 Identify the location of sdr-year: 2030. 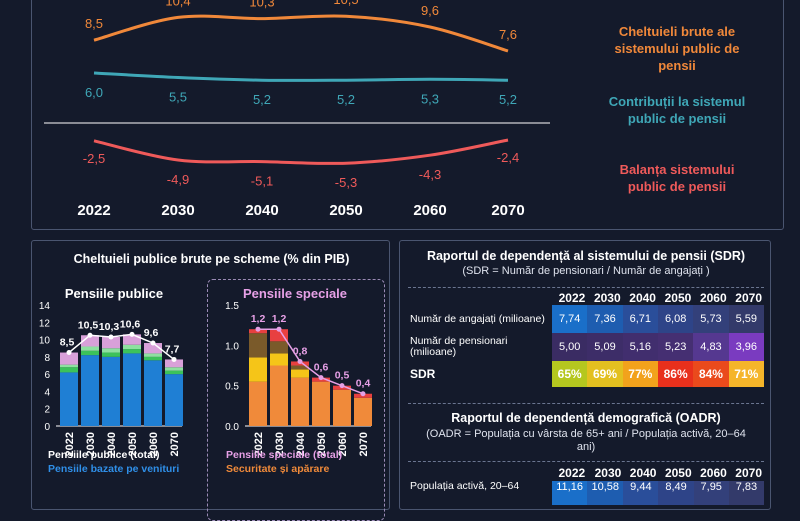
(607, 298).